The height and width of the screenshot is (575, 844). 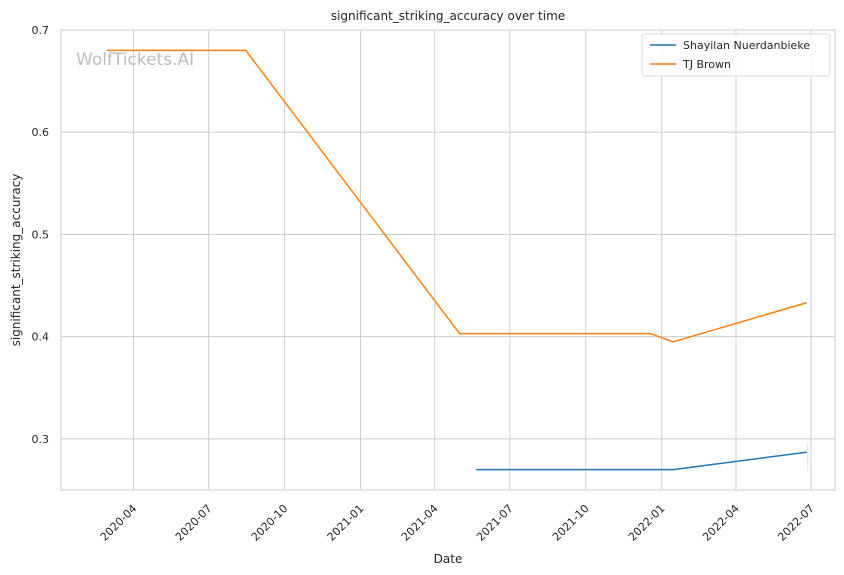 I want to click on legend-label: Shayilan Nuerdanbieke, so click(x=746, y=45).